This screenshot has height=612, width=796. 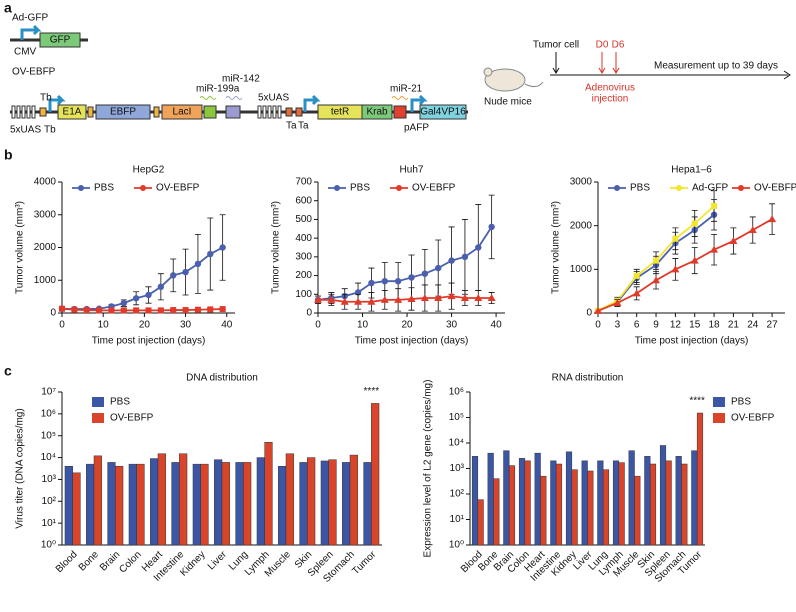 I want to click on label: LacI, so click(x=182, y=112).